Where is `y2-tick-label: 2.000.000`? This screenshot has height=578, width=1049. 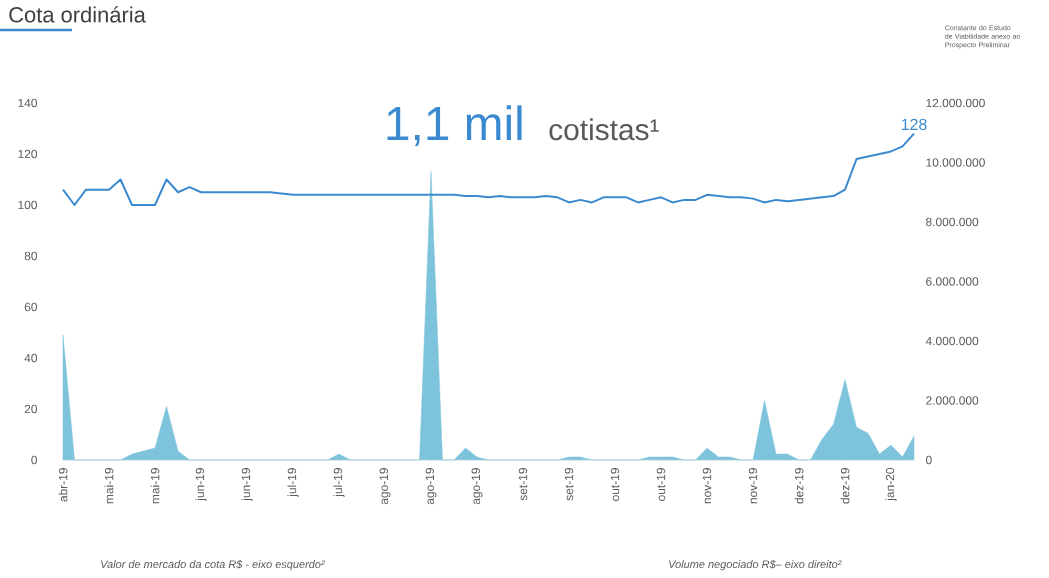
y2-tick-label: 2.000.000 is located at coordinates (952, 400).